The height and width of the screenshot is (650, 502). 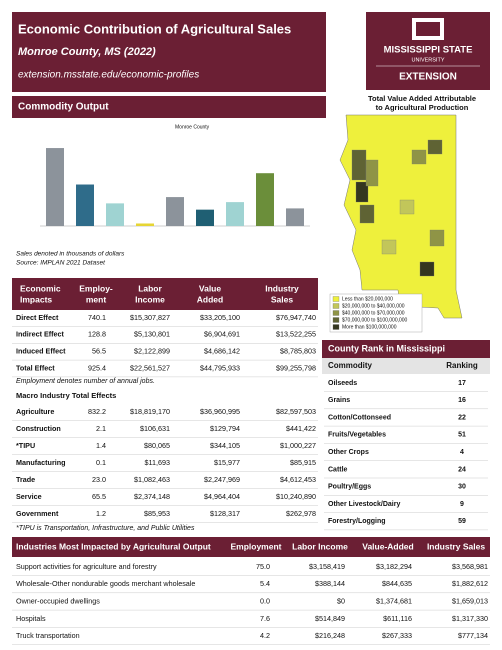 What do you see at coordinates (192, 127) in the screenshot?
I see `chart-title: Monroe County` at bounding box center [192, 127].